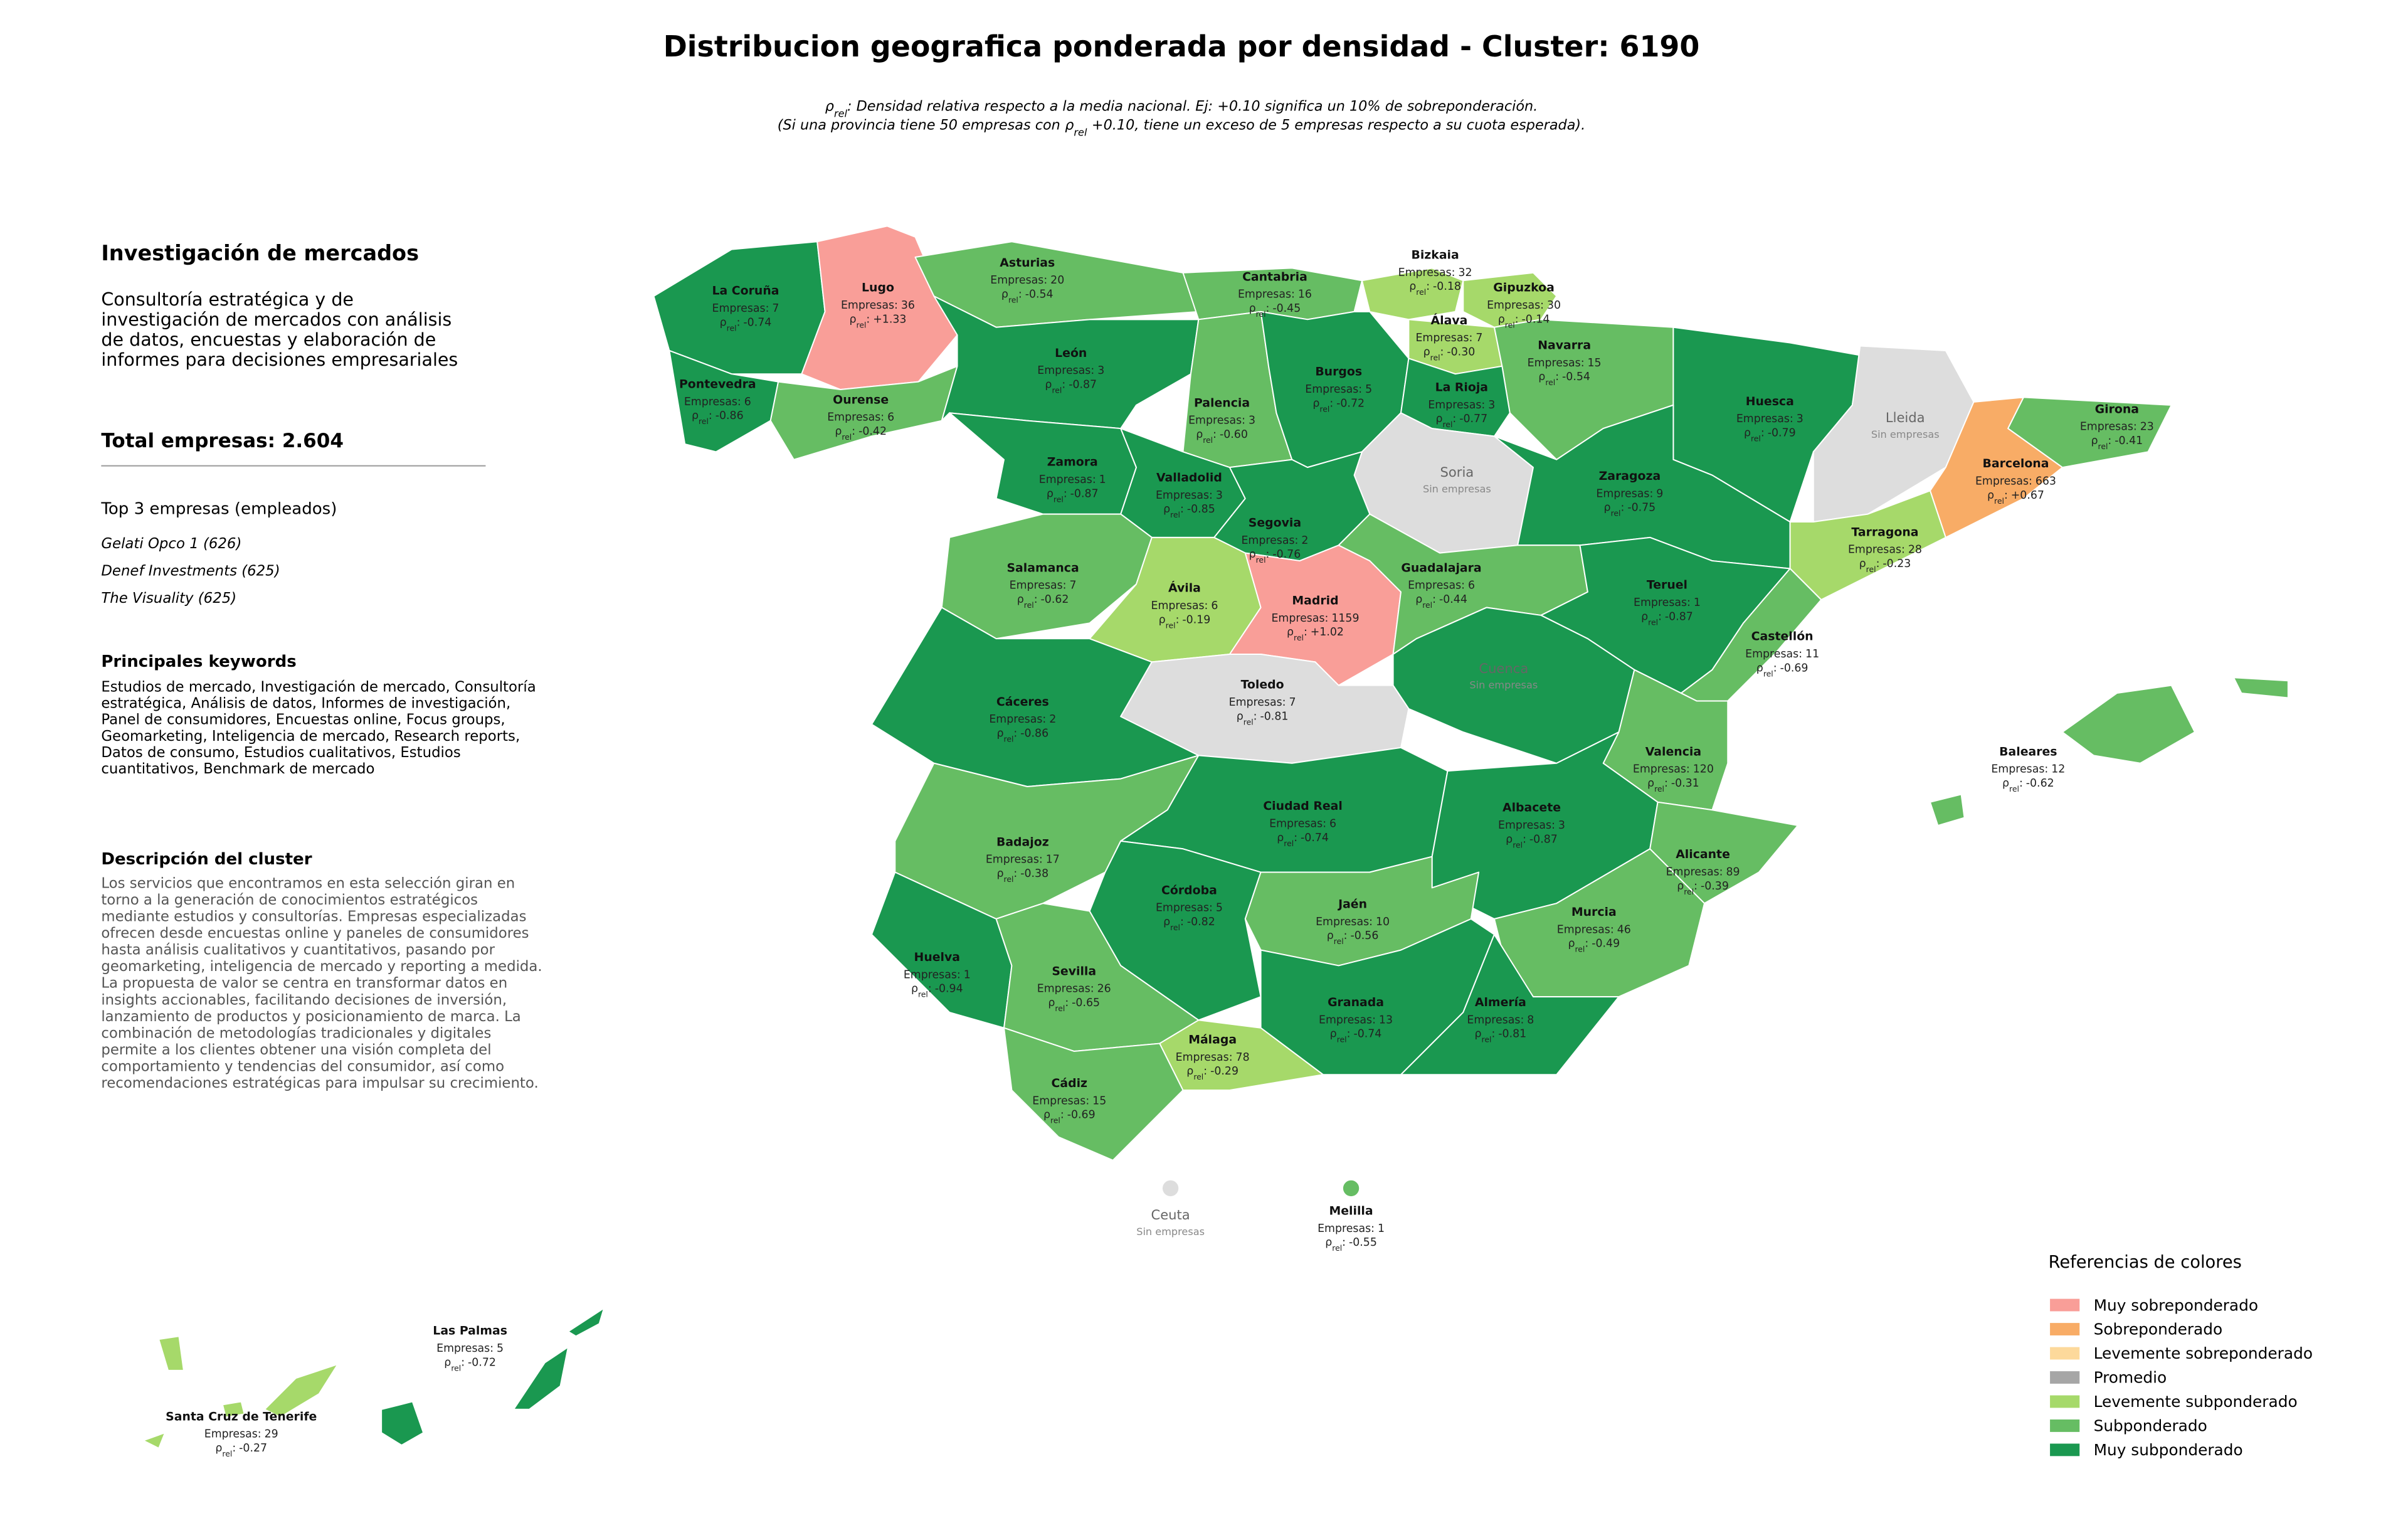 The width and height of the screenshot is (2408, 1528). What do you see at coordinates (1084, 493) in the screenshot?
I see `rho-value: -0.87` at bounding box center [1084, 493].